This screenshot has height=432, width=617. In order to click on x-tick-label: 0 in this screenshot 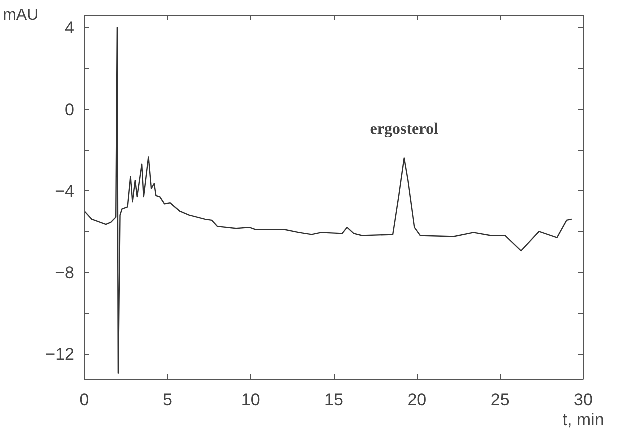, I will do `click(85, 400)`.